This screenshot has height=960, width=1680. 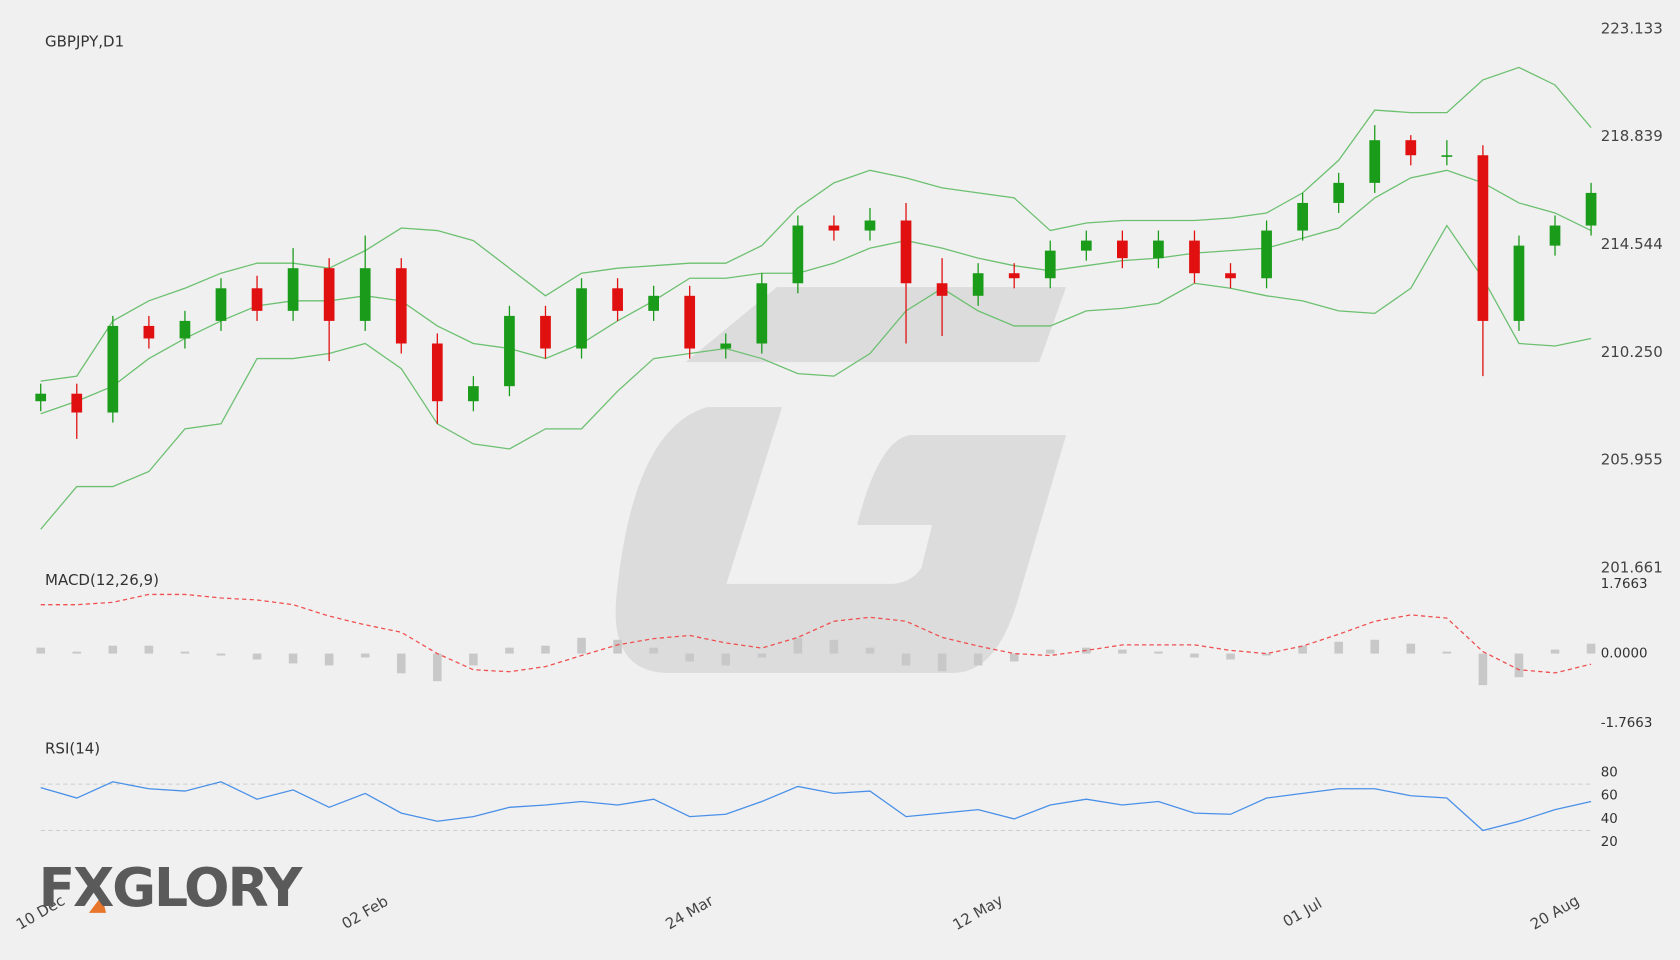 I want to click on y-tick-label: 205.955, so click(x=1632, y=460).